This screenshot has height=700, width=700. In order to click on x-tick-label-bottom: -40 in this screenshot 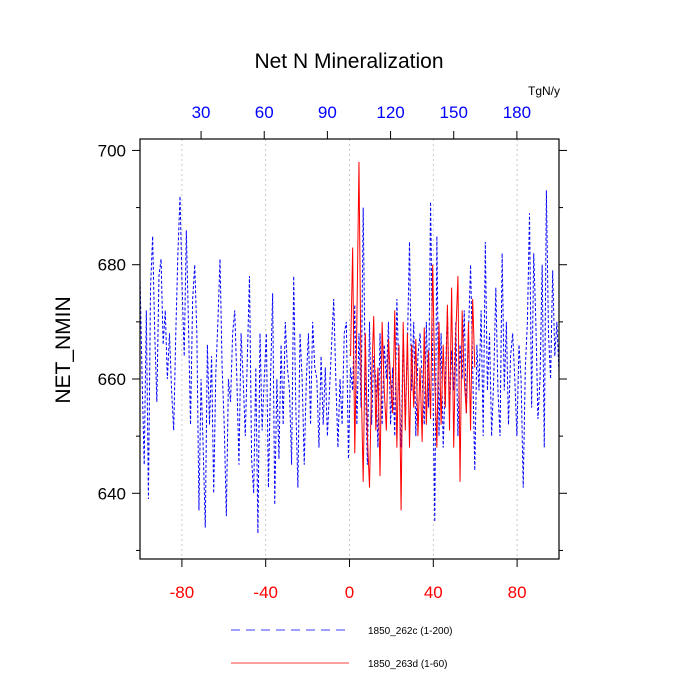, I will do `click(265, 592)`.